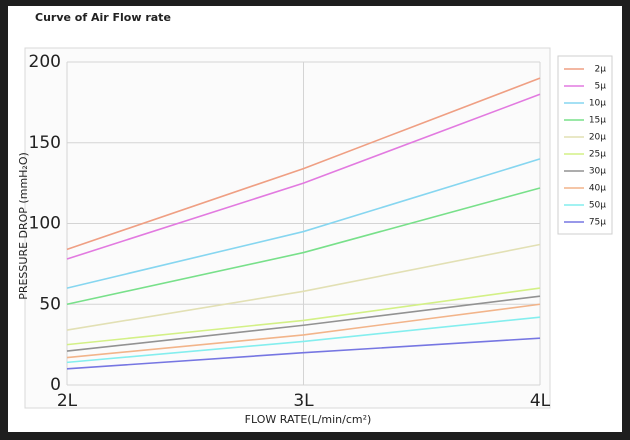 This screenshot has width=630, height=440. What do you see at coordinates (597, 206) in the screenshot?
I see `legend-label: 50μ` at bounding box center [597, 206].